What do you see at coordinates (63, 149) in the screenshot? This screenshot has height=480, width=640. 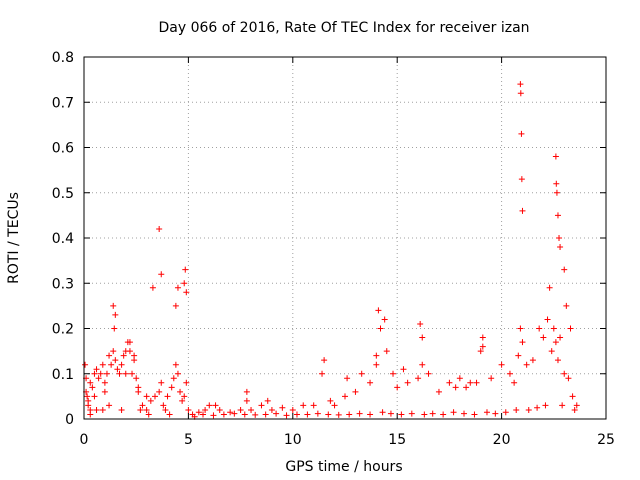 I see `y-tick-label: 0.6` at bounding box center [63, 149].